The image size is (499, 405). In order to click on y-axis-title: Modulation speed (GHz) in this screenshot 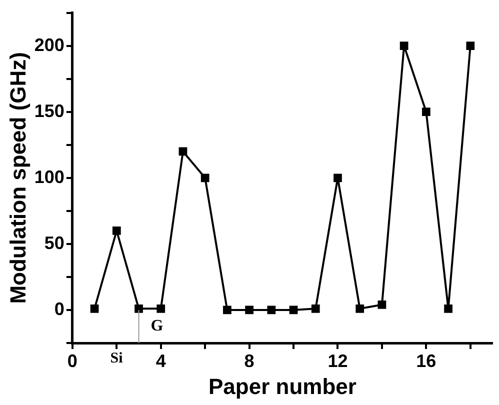, I will do `click(17, 178)`.